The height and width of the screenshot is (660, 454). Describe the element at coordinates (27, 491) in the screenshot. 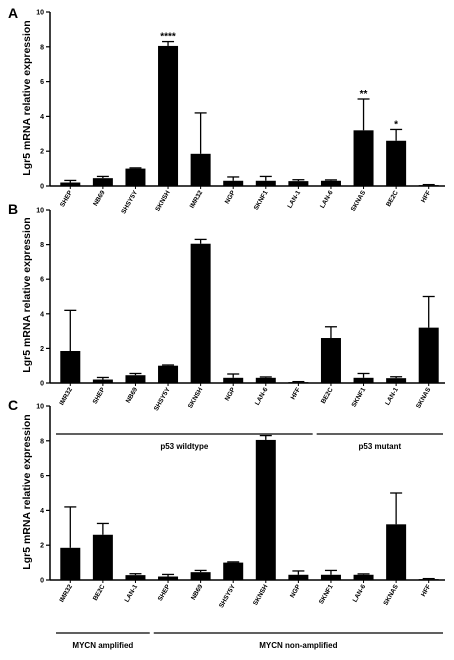

I see `panel-c-y-axis-label: Lgr5 mRNA relative expression` at that location.